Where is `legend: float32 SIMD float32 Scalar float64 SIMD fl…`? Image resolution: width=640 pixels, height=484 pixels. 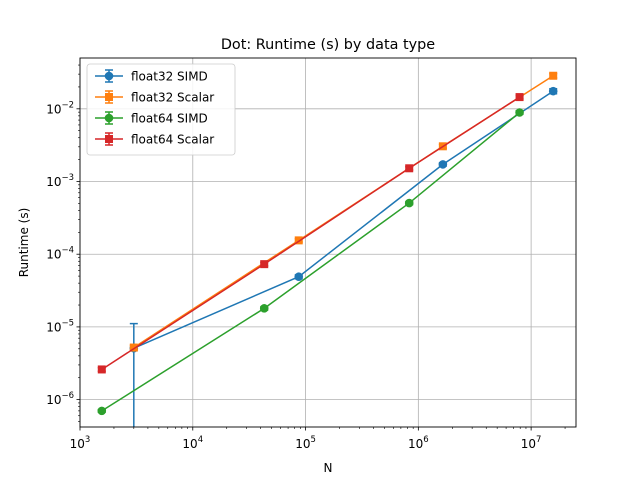
legend: float32 SIMD float32 Scalar float64 SIMD fl… is located at coordinates (161, 109).